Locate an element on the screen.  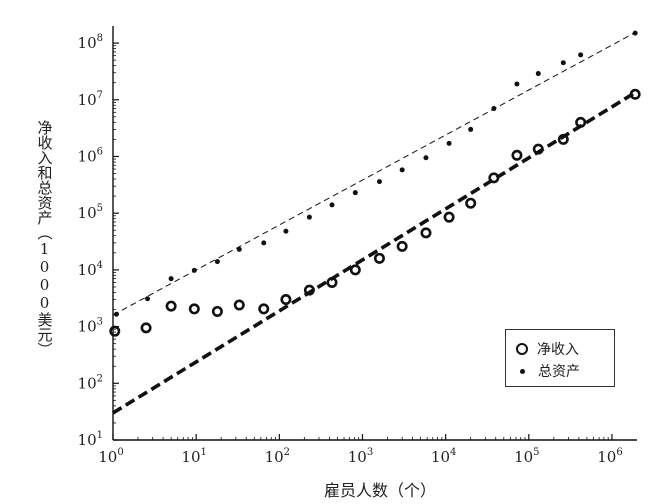
x-axis-ticks: 10⁰ 10¹ 10² 10³ 10⁴ 10⁵ 10⁶ is located at coordinates (360, 450).